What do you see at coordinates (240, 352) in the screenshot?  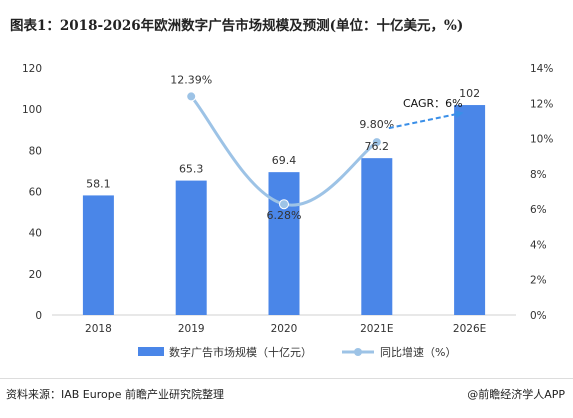 I see `legend-label-bar: 数字广告市场规模（十亿元）` at bounding box center [240, 352].